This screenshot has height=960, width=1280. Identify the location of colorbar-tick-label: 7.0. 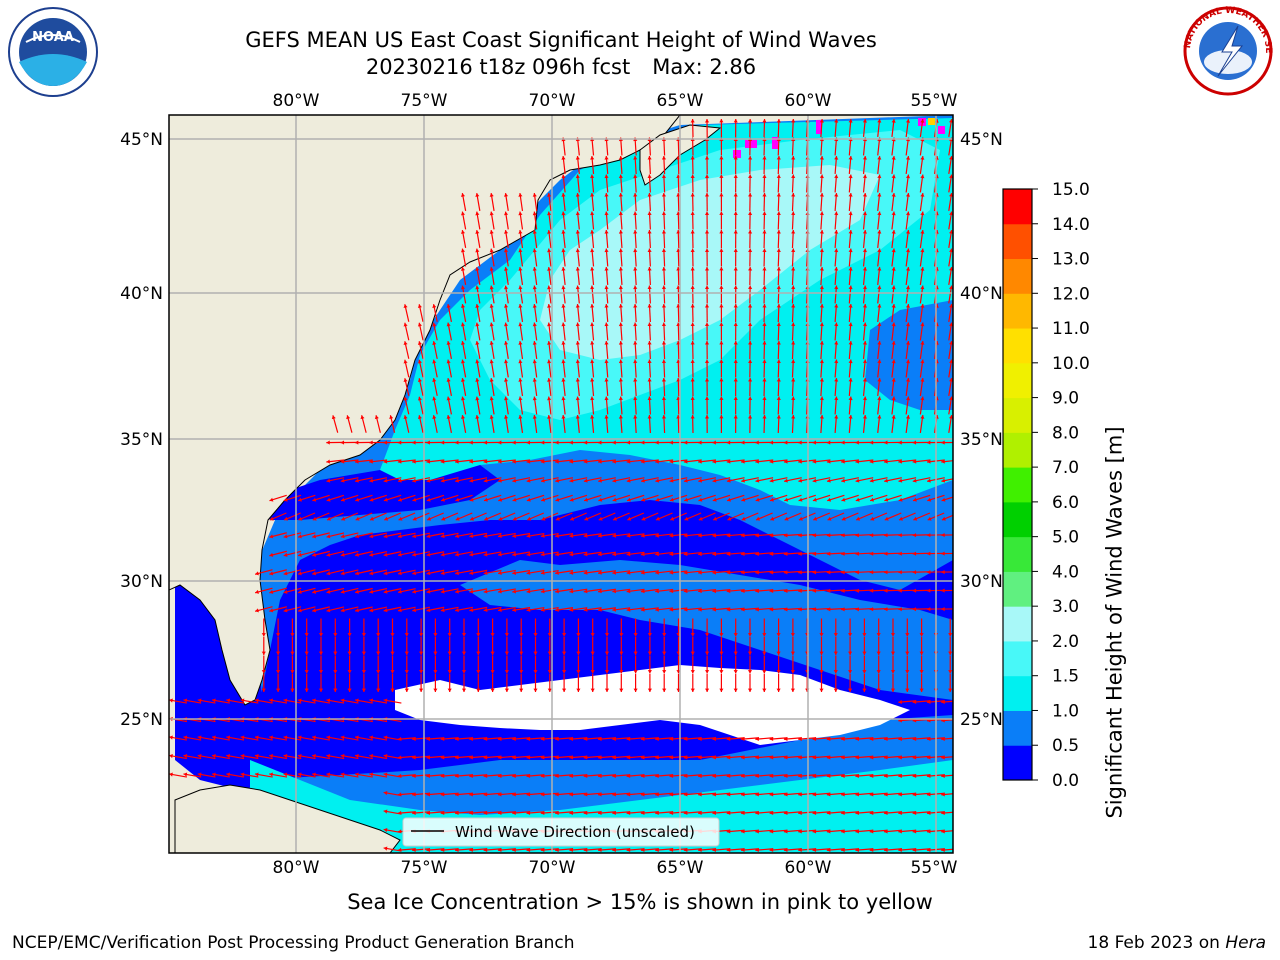
(1065, 468).